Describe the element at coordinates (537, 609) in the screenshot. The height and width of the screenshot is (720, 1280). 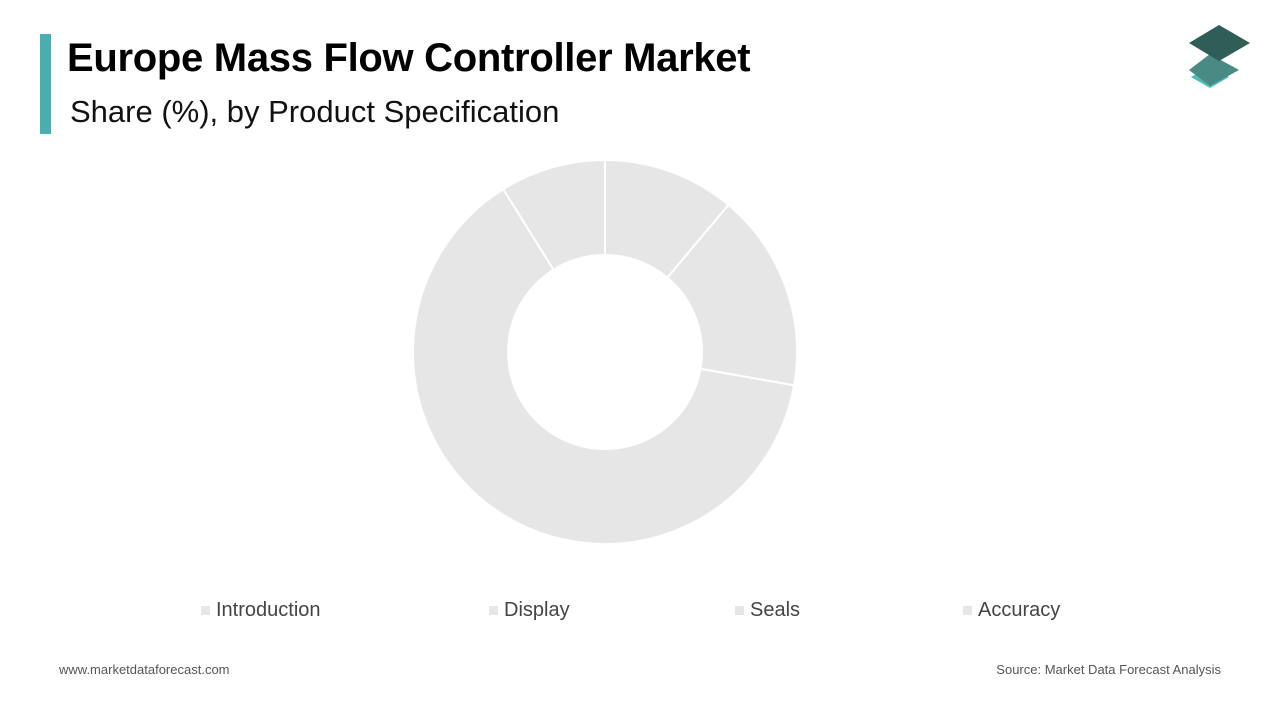
I see `legend-label: Display` at that location.